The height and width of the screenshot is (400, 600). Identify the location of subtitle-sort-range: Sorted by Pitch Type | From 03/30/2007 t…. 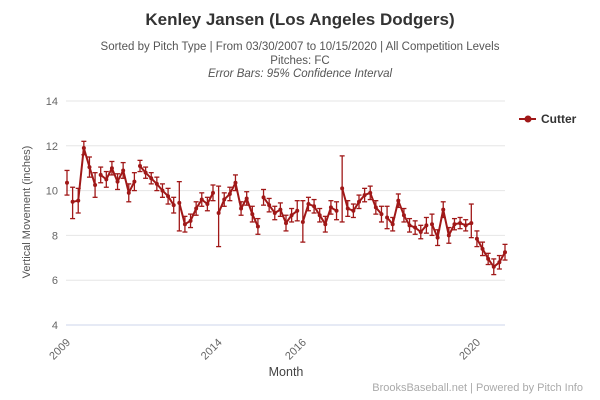
(300, 47).